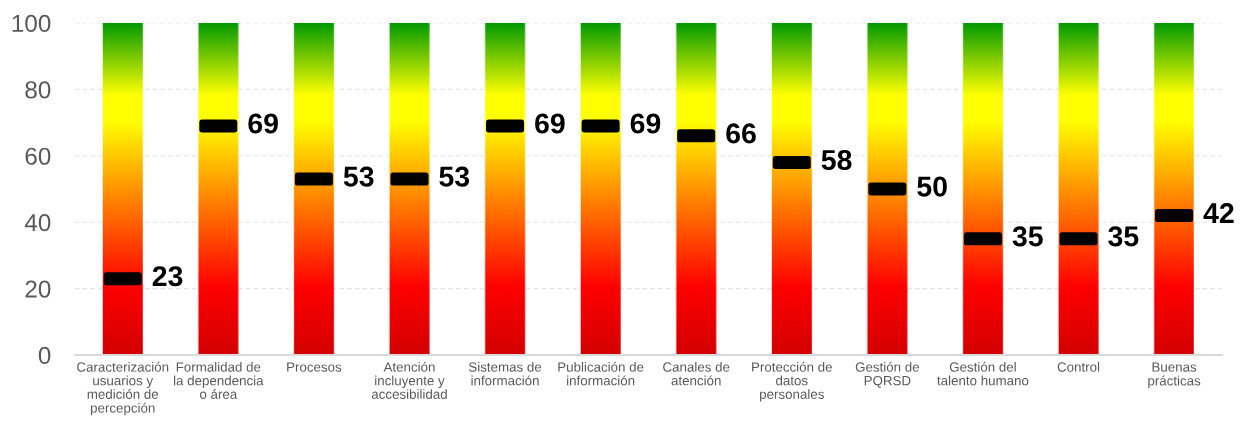 The width and height of the screenshot is (1243, 424). What do you see at coordinates (37, 223) in the screenshot?
I see `y-tick-label: 40` at bounding box center [37, 223].